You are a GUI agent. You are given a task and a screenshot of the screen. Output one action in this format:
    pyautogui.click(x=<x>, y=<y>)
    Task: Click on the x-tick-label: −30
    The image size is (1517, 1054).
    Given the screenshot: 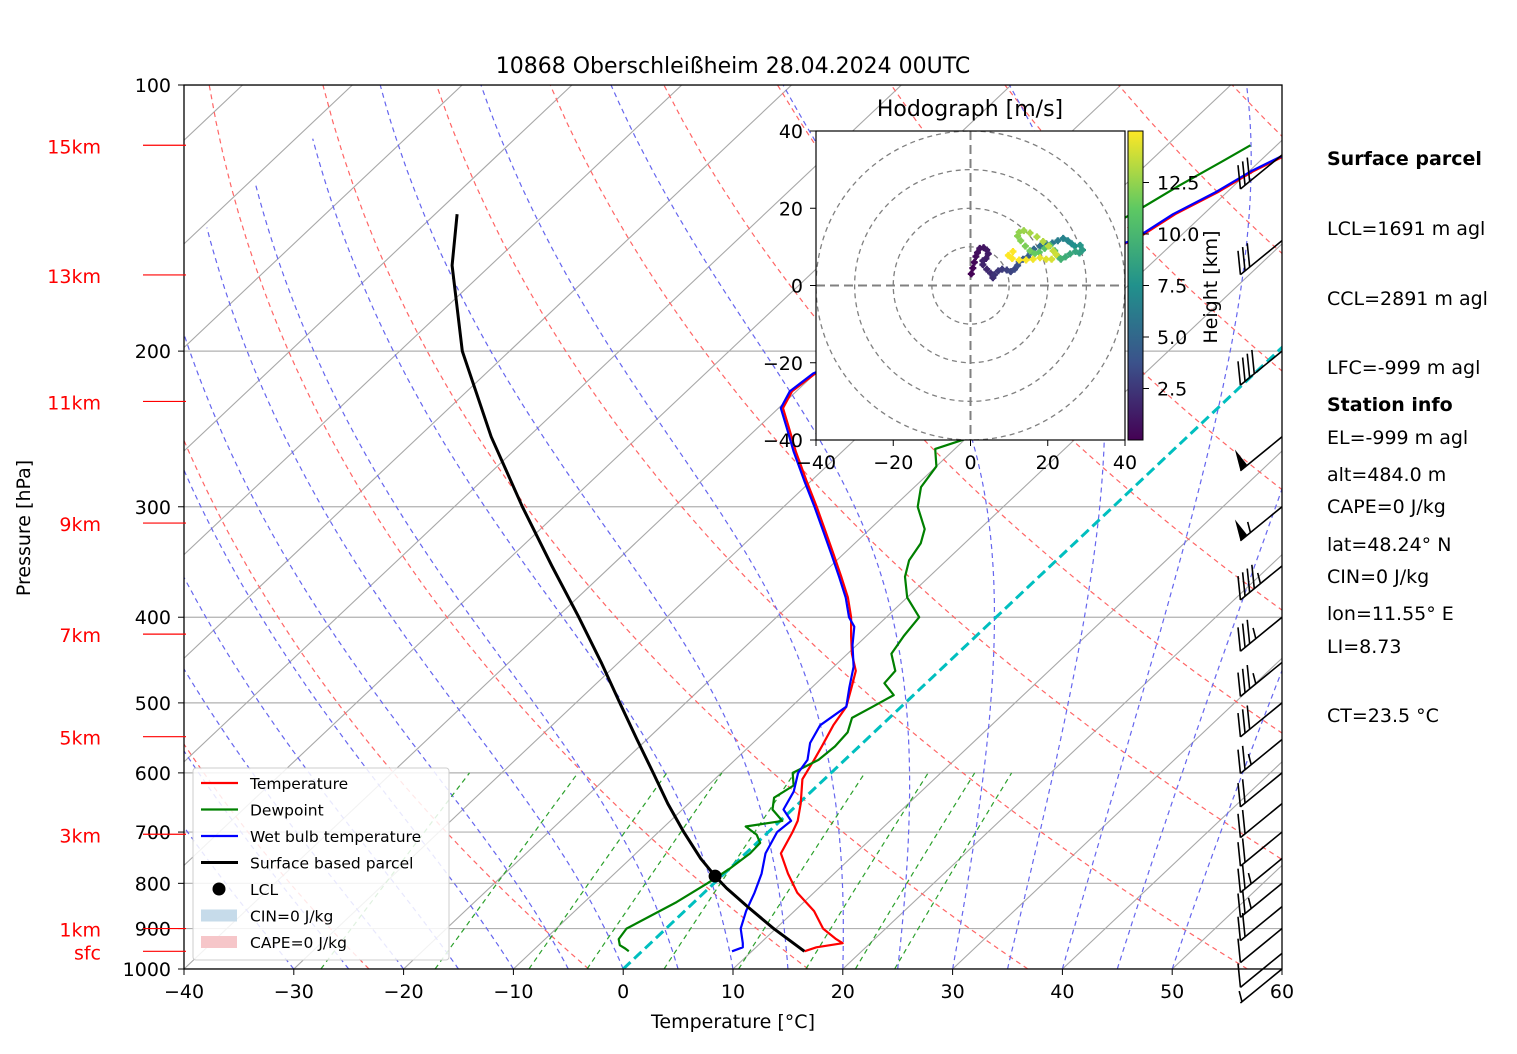 What is the action you would take?
    pyautogui.click(x=294, y=992)
    